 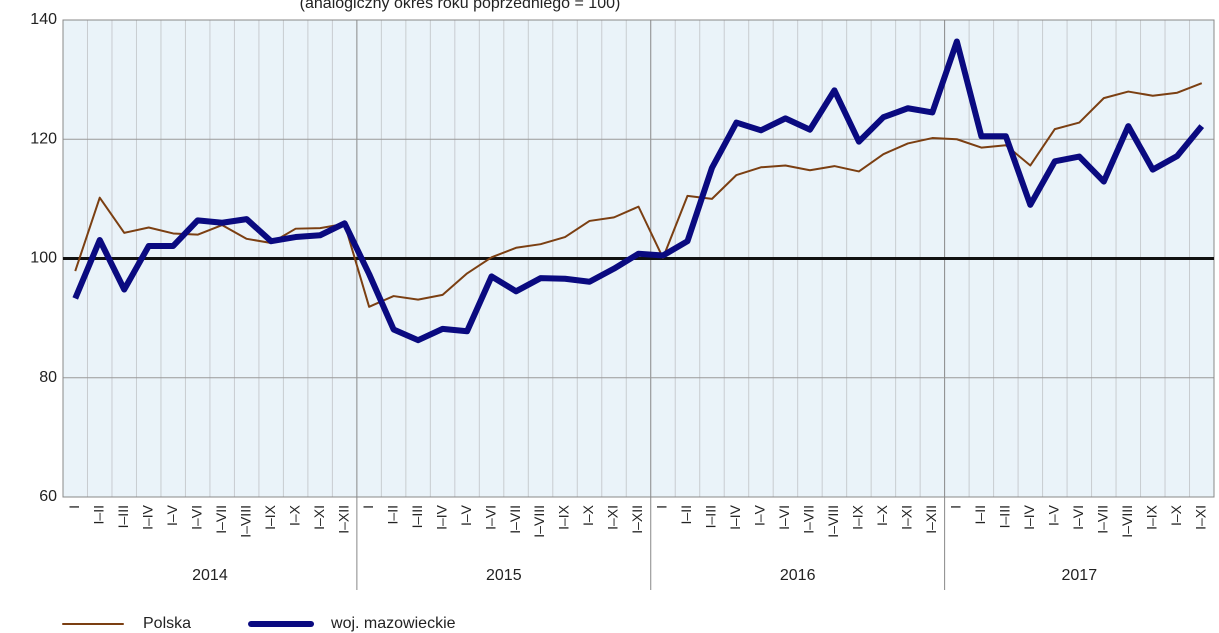 What do you see at coordinates (48, 496) in the screenshot?
I see `y-tick-label: 60` at bounding box center [48, 496].